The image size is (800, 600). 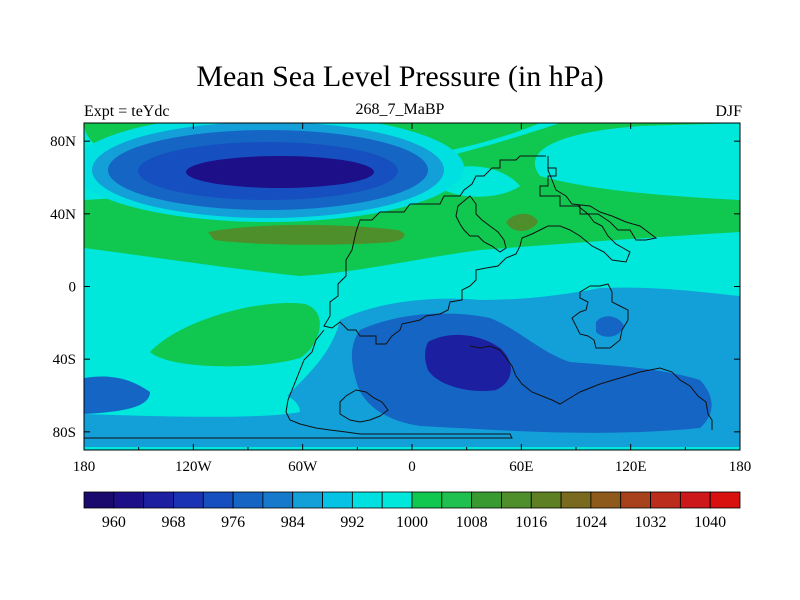 What do you see at coordinates (591, 522) in the screenshot?
I see `colorbar-label: 1024` at bounding box center [591, 522].